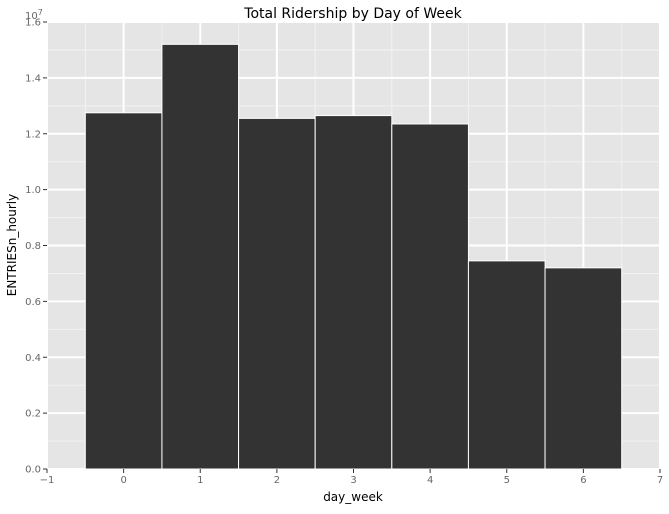 The width and height of the screenshot is (669, 514). Describe the element at coordinates (47, 480) in the screenshot. I see `x-tick-label: −1` at that location.